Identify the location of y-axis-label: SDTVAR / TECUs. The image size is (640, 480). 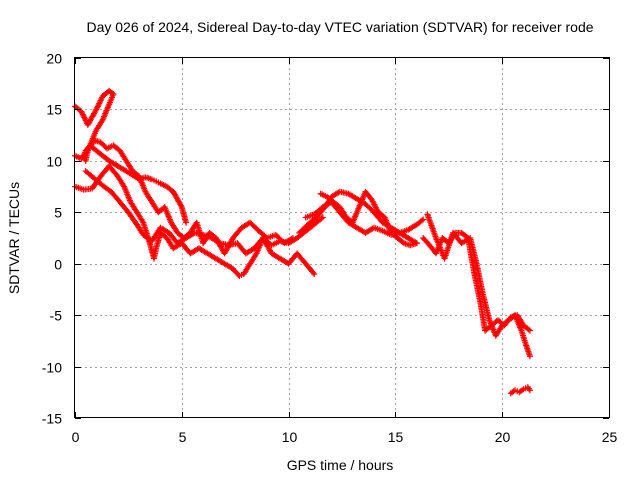
(14, 238).